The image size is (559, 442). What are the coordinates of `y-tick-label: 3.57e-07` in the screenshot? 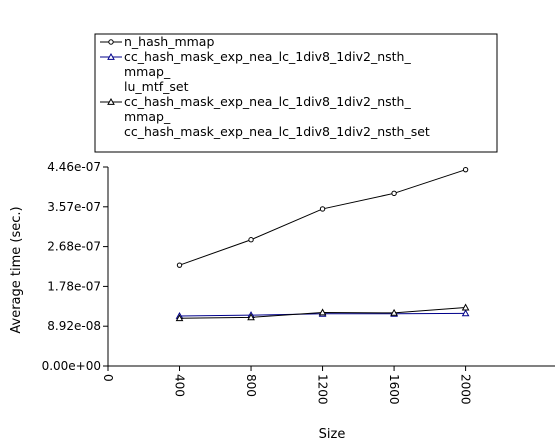 It's located at (74, 207).